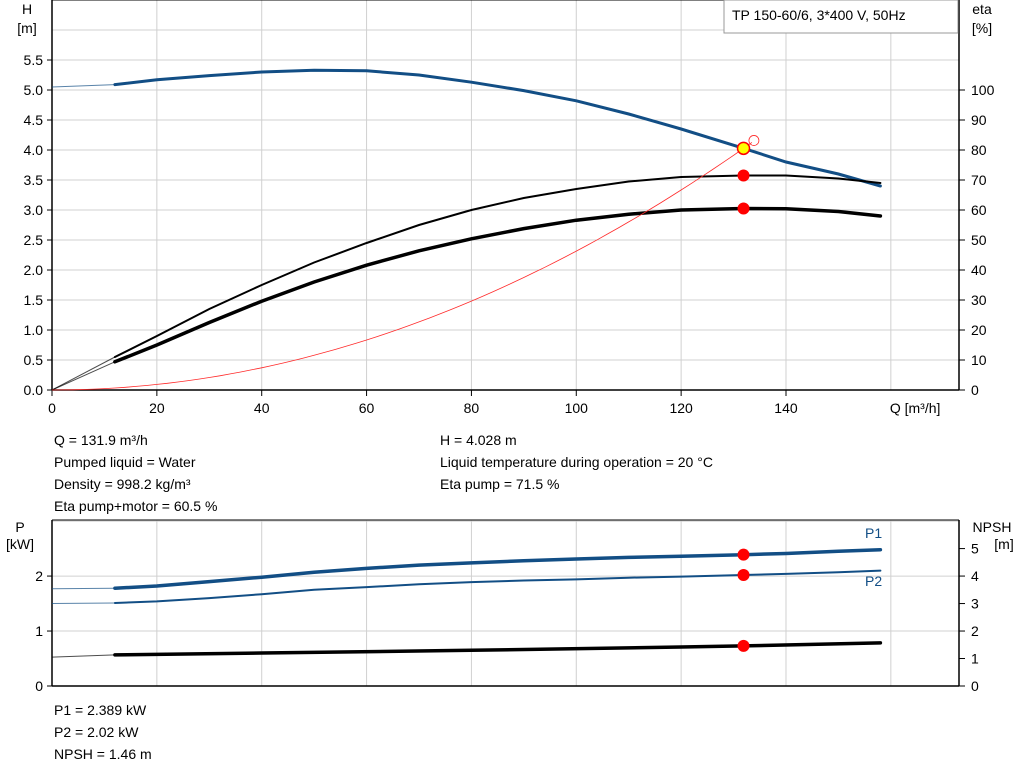 The height and width of the screenshot is (781, 1024). Describe the element at coordinates (497, 128) in the screenshot. I see `series-0-curve` at that location.